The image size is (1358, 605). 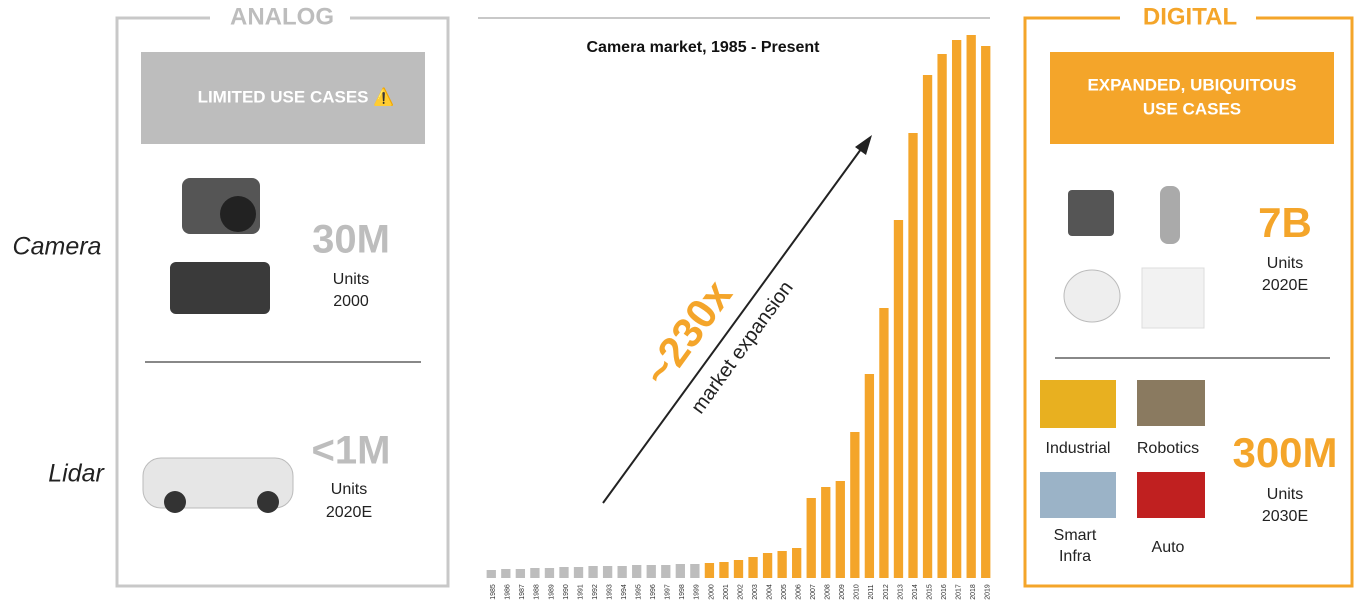 What do you see at coordinates (755, 592) in the screenshot?
I see `x-tick-label: 2003` at bounding box center [755, 592].